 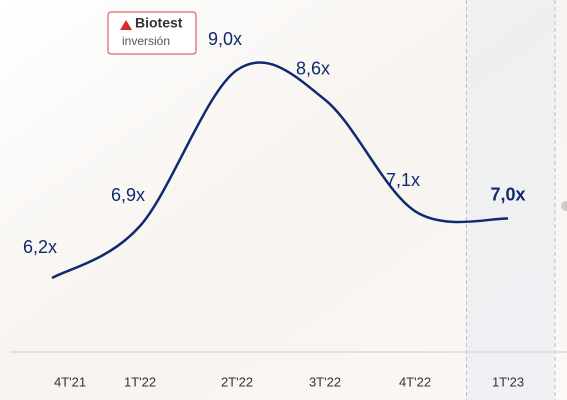 I want to click on data-label: 6,2x, so click(x=40, y=247).